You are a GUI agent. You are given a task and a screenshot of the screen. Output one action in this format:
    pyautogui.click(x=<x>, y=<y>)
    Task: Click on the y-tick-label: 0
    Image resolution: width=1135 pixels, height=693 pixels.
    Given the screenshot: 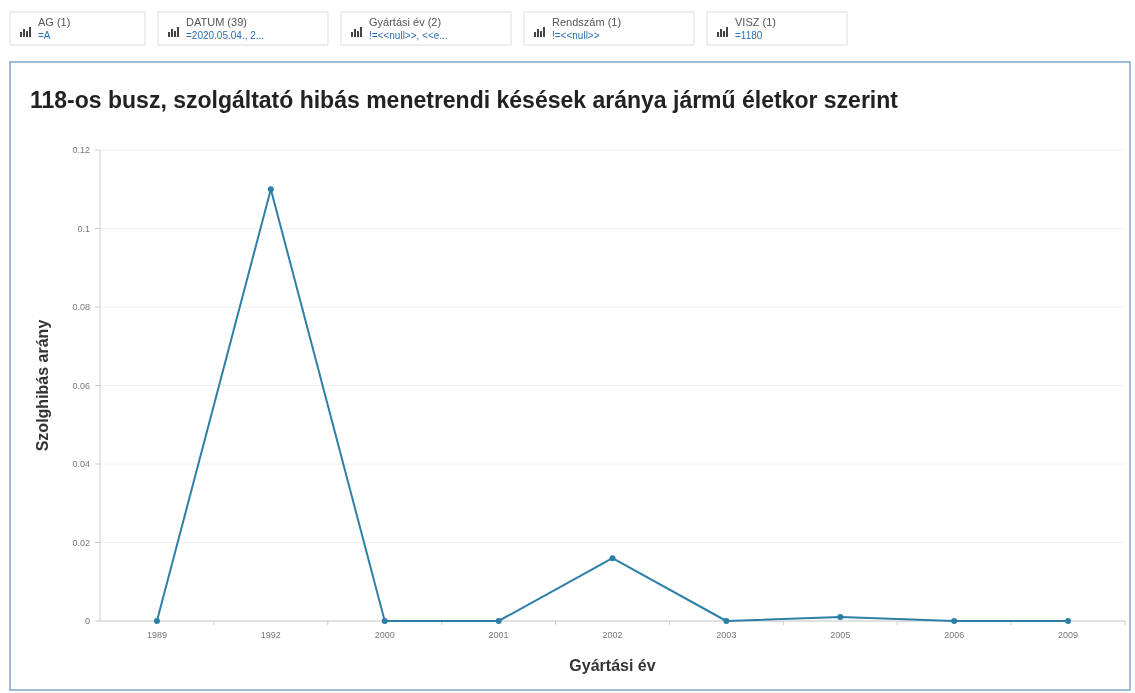 What is the action you would take?
    pyautogui.click(x=87, y=621)
    